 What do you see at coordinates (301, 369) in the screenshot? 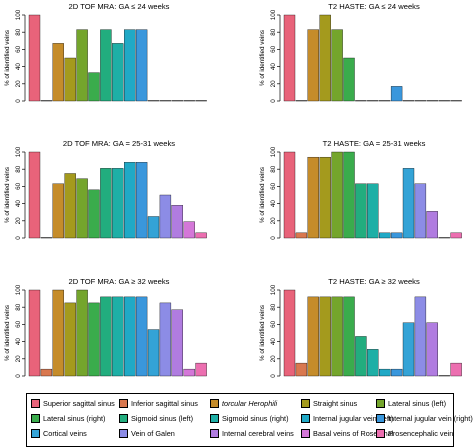
I see `bar-inferior-sagittal-sinus` at bounding box center [301, 369].